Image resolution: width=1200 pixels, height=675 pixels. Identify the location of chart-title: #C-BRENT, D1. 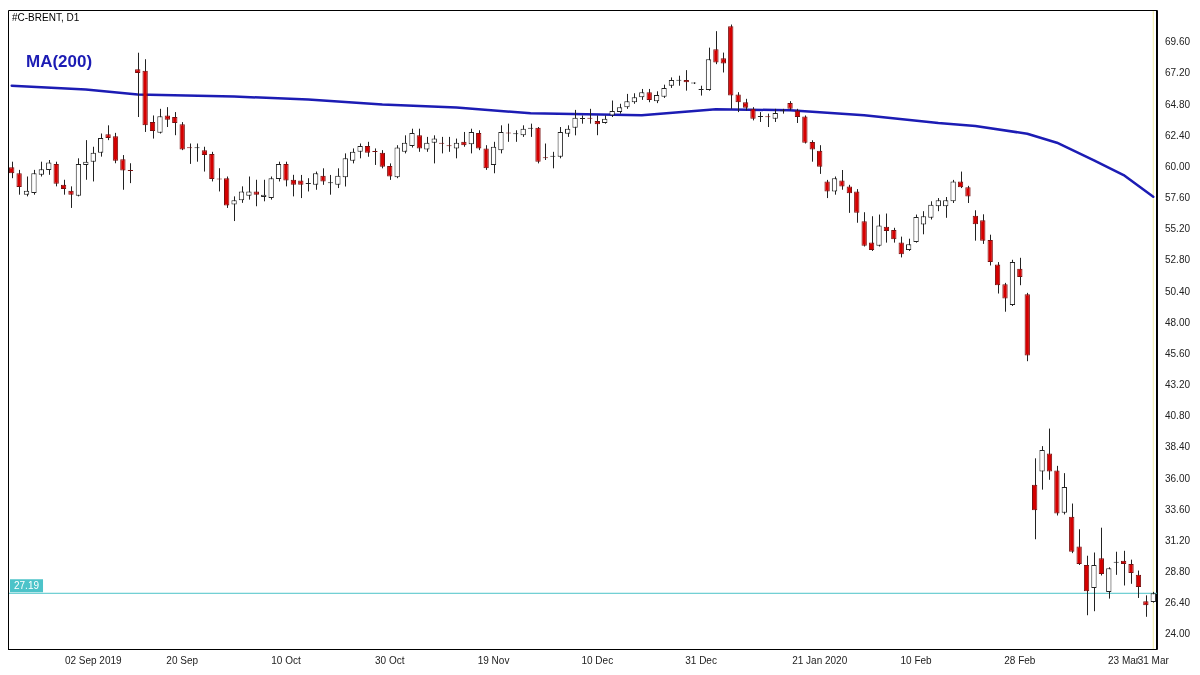
(46, 17).